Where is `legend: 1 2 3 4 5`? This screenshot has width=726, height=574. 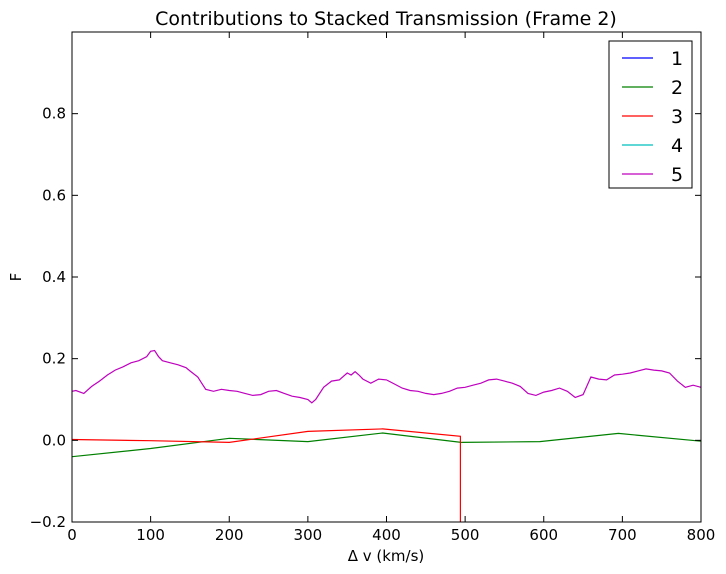
legend: 1 2 3 4 5 is located at coordinates (650, 114).